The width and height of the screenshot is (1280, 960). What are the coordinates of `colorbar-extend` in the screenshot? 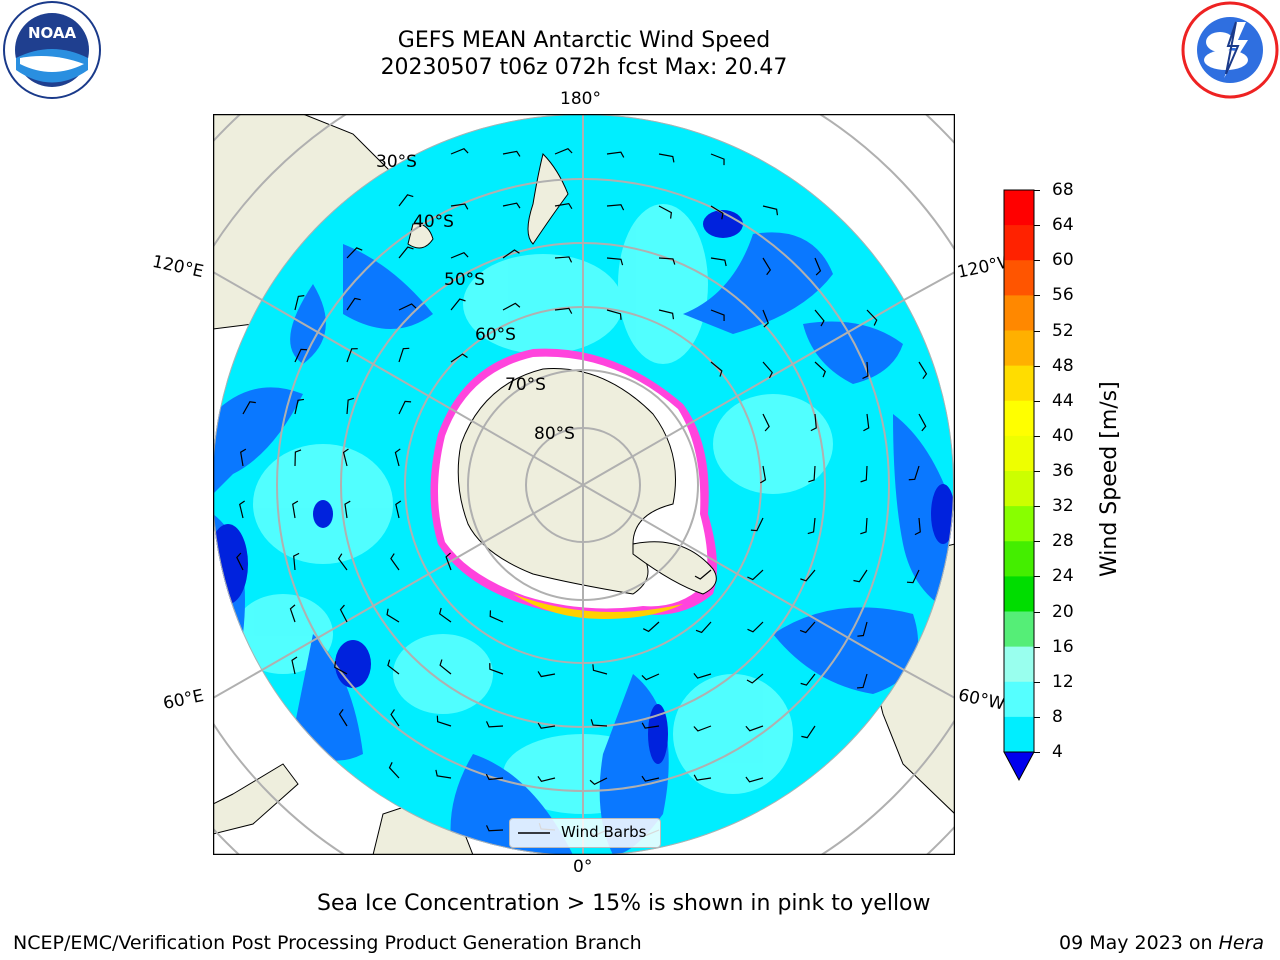 It's located at (1019, 766).